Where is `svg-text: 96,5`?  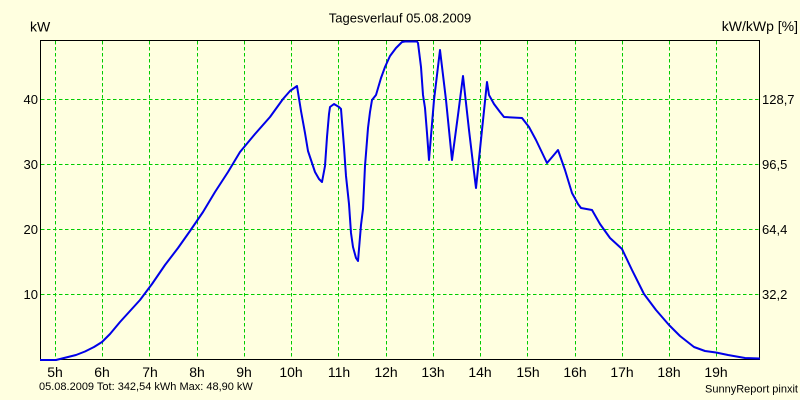 svg-text: 96,5 is located at coordinates (774, 164).